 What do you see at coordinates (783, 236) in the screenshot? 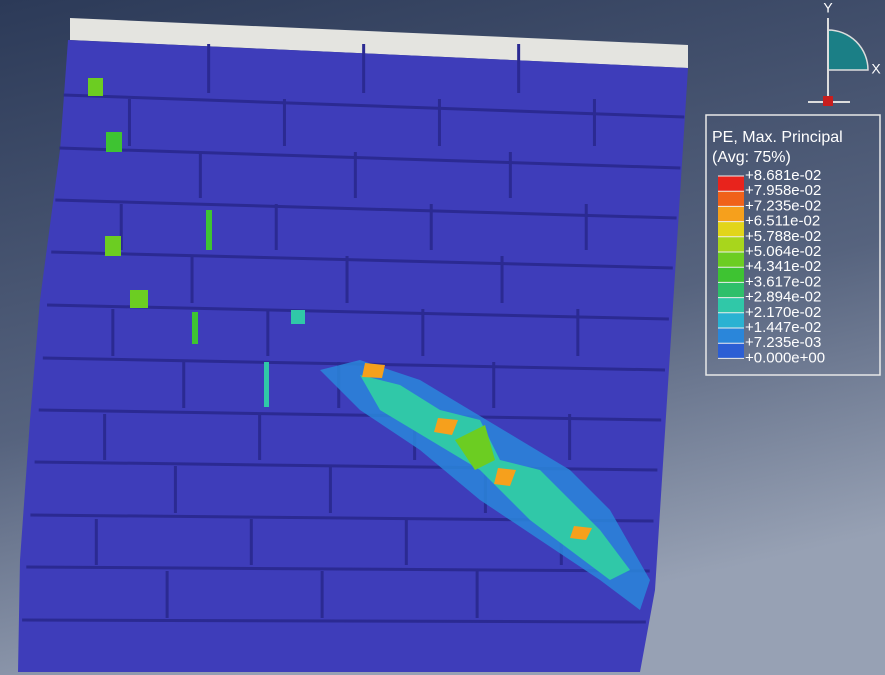
I see `legend-label: +5.788e-02` at bounding box center [783, 236].